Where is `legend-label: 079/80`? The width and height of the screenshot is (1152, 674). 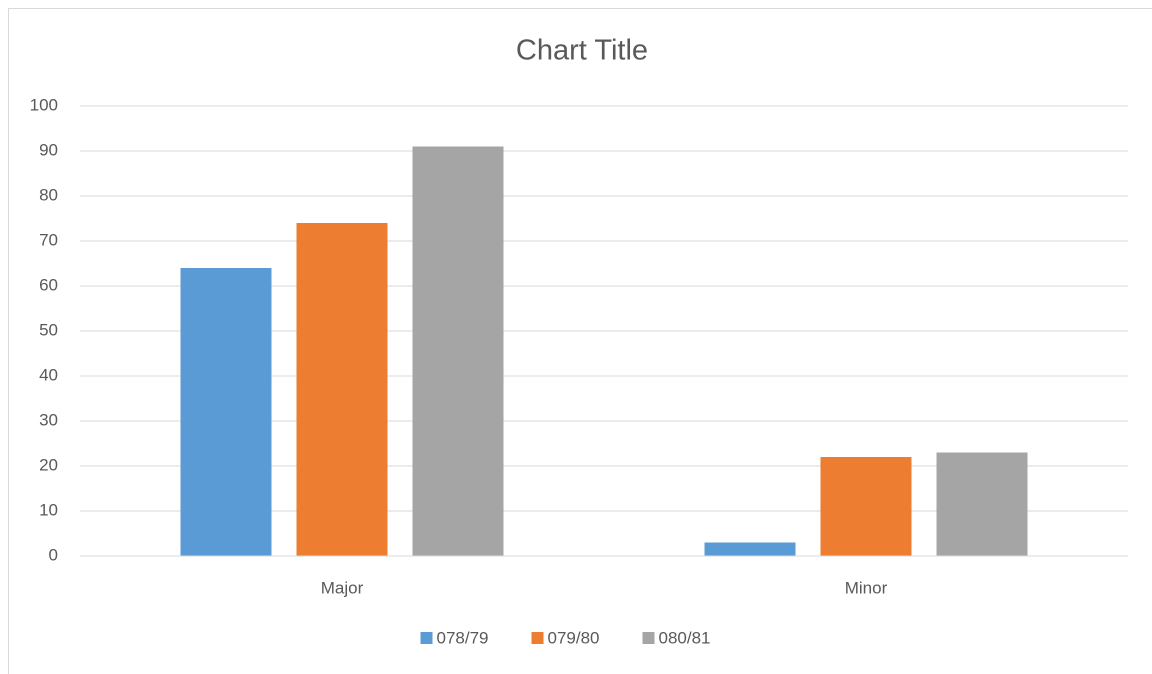 legend-label: 079/80 is located at coordinates (574, 637).